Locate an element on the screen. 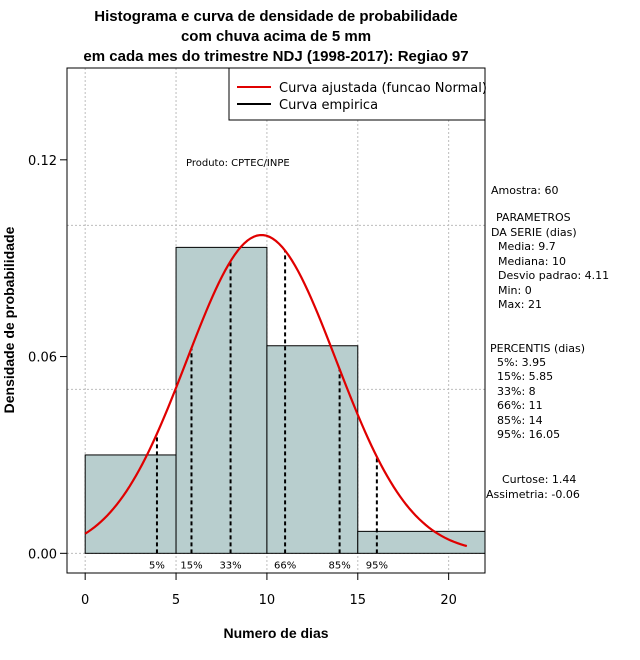  percentile-label-3: 66% is located at coordinates (285, 565).